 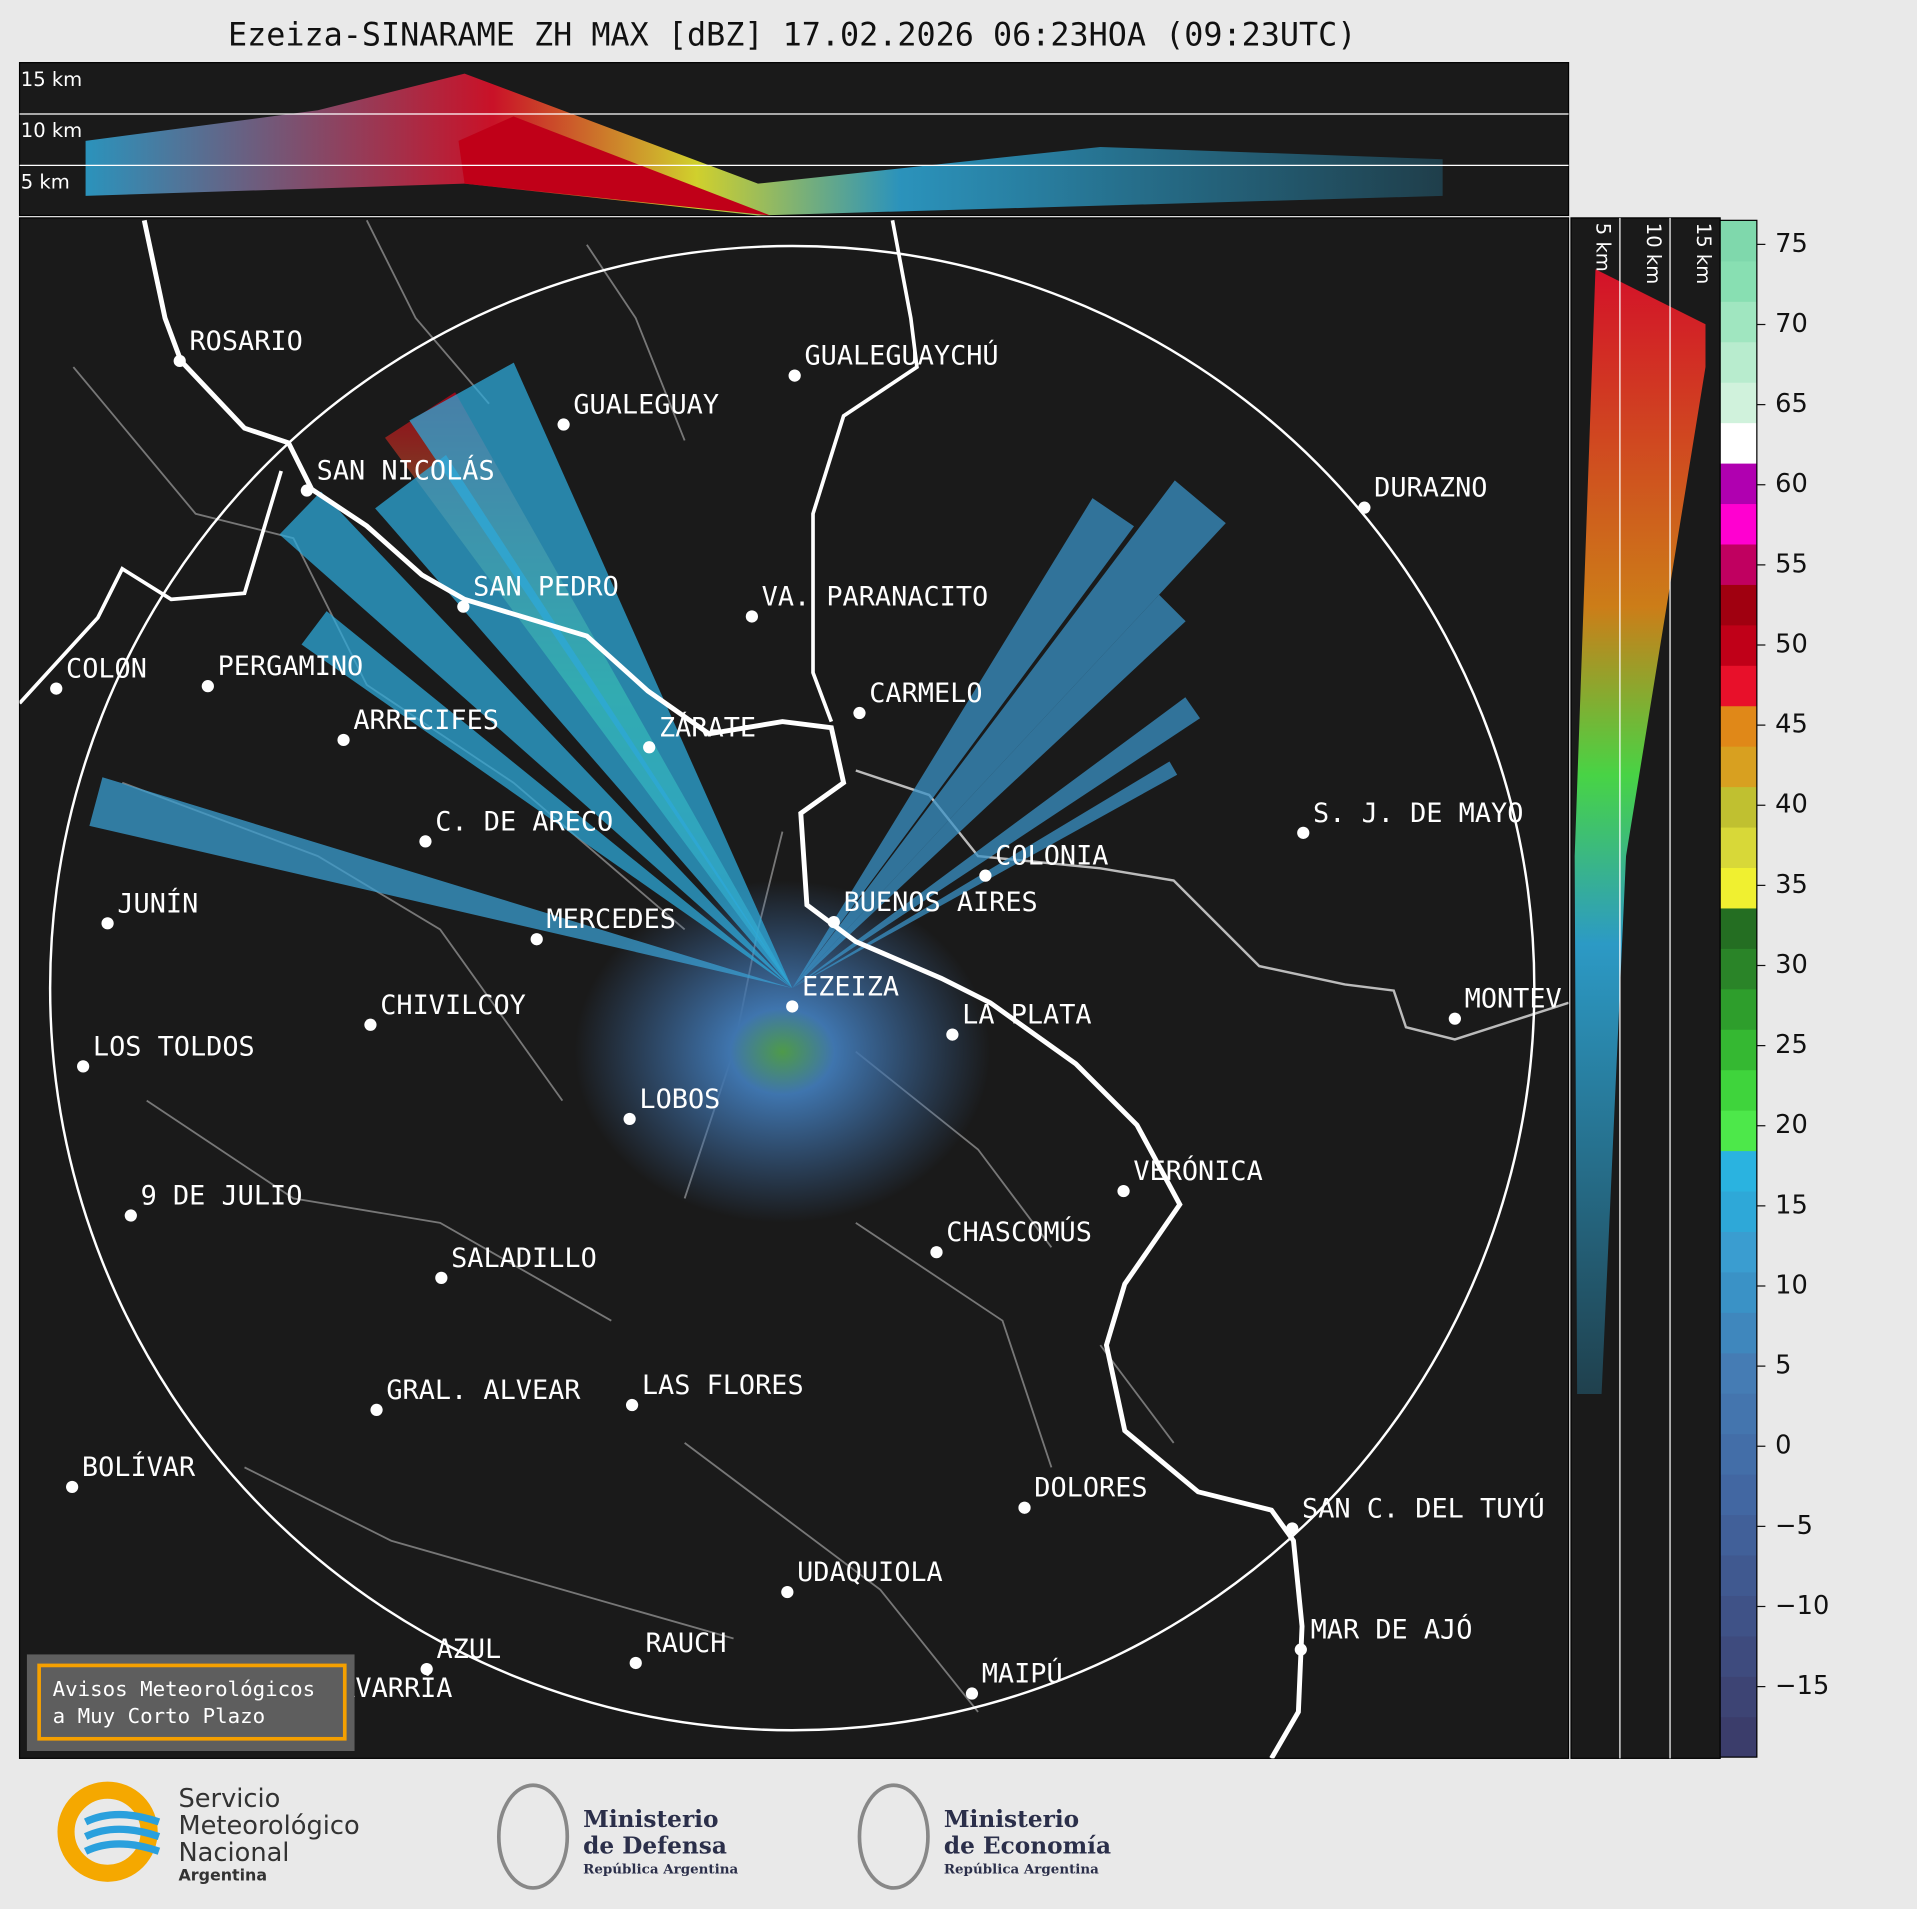 What do you see at coordinates (174, 1046) in the screenshot?
I see `city-label: LOS TOLDOS` at bounding box center [174, 1046].